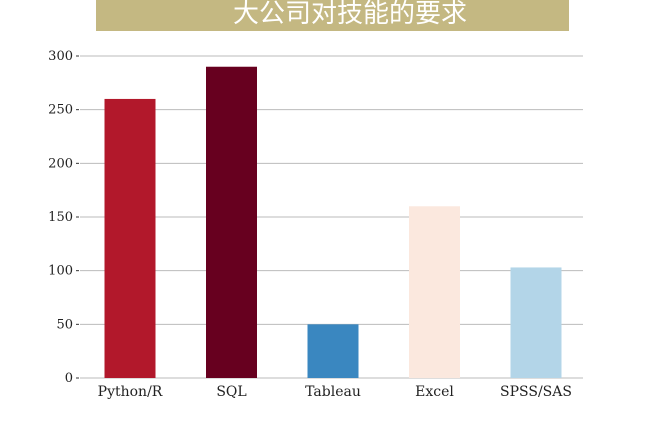 The image size is (648, 432). What do you see at coordinates (60, 163) in the screenshot?
I see `y-tick-label: 200` at bounding box center [60, 163].